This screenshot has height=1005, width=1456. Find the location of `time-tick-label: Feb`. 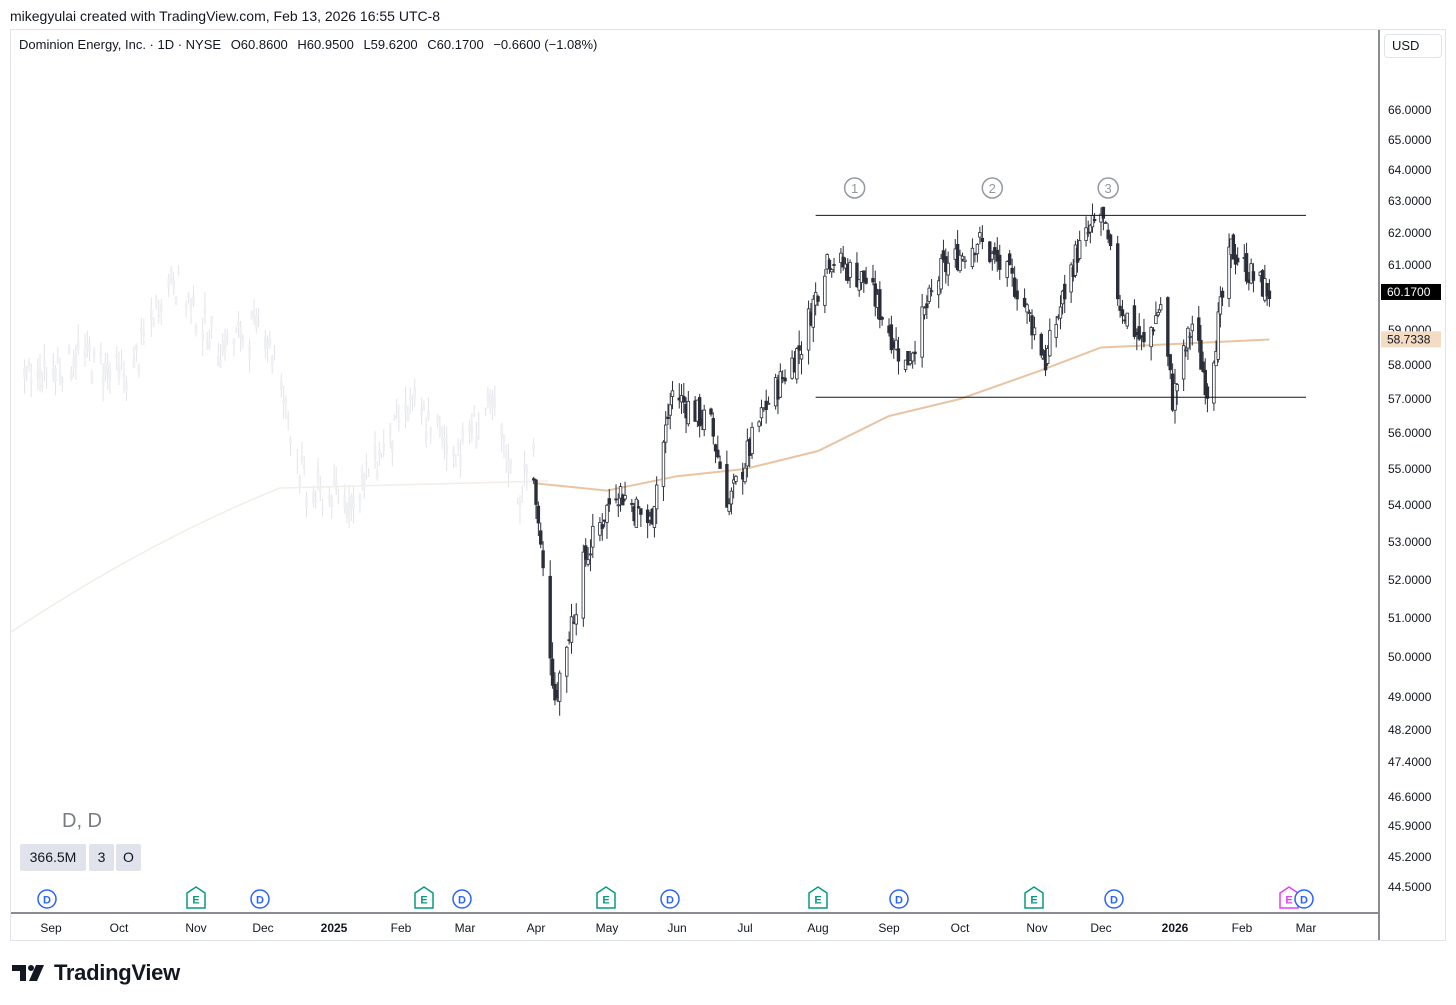

time-tick-label: Feb is located at coordinates (401, 928).